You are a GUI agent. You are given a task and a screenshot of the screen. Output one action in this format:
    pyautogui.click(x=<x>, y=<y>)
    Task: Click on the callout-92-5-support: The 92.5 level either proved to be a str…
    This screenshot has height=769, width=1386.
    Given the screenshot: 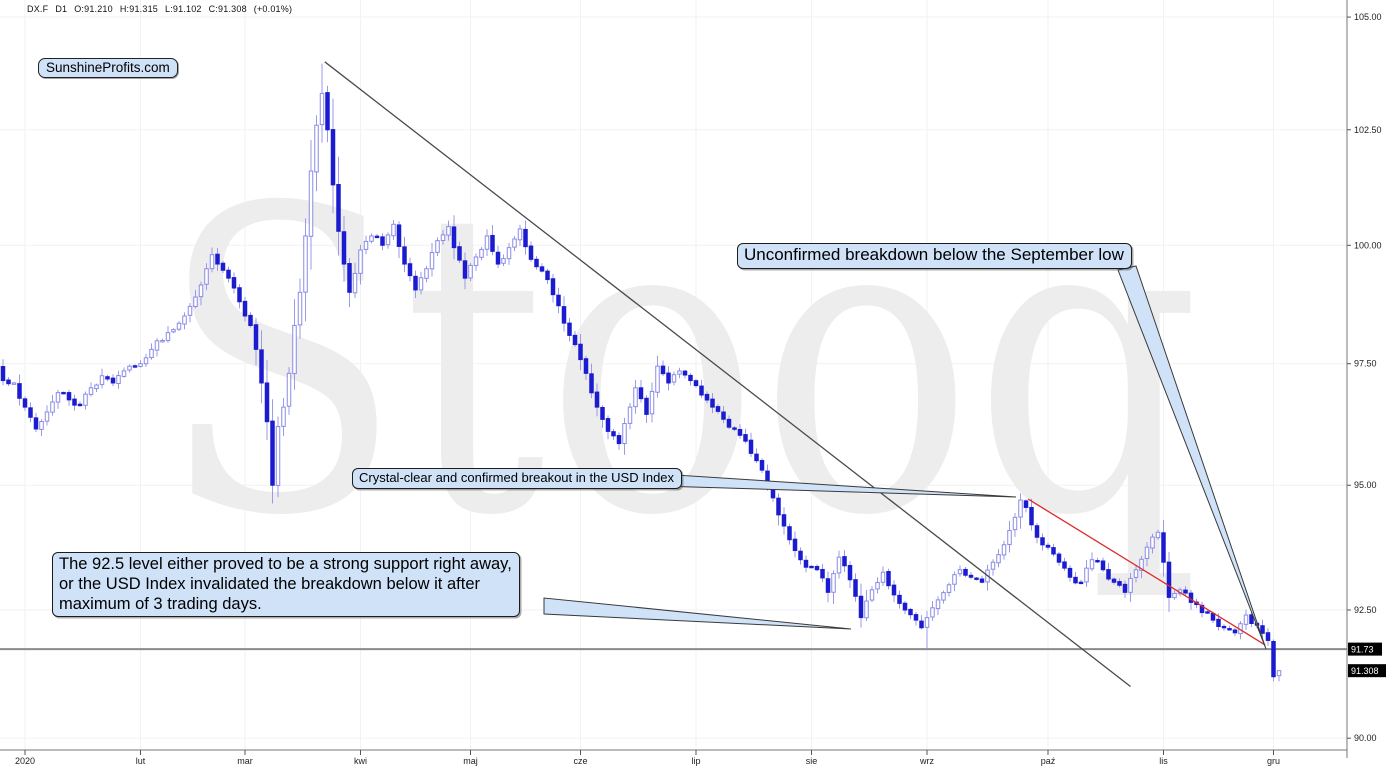 What is the action you would take?
    pyautogui.click(x=286, y=585)
    